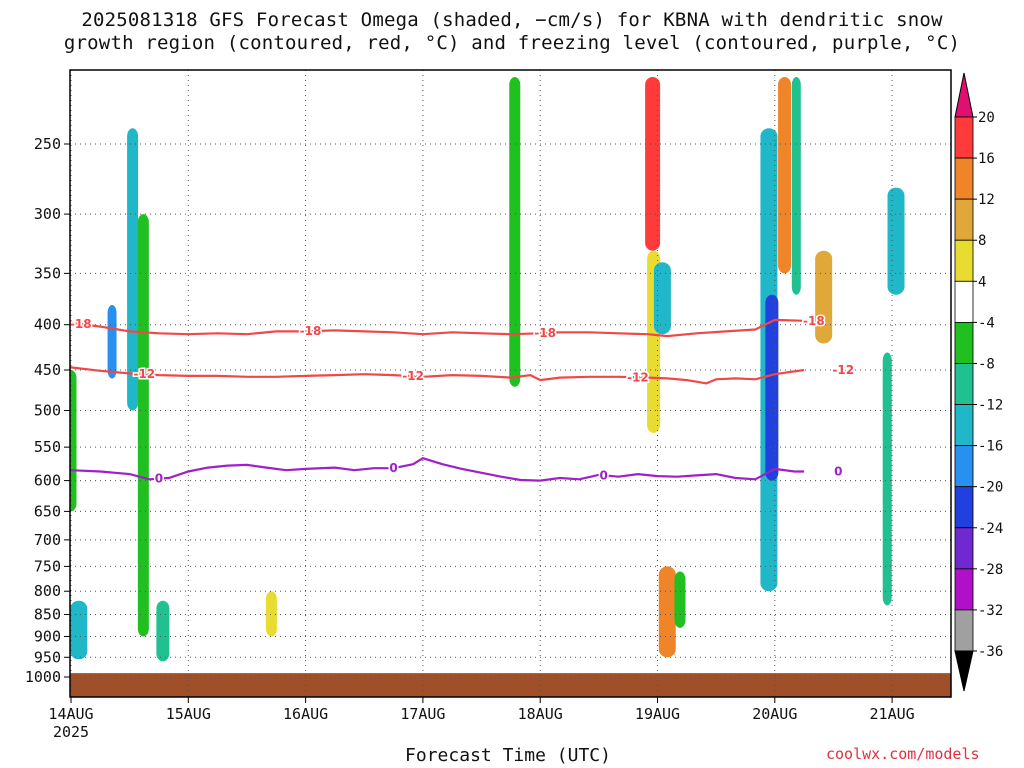 This screenshot has width=1024, height=768. Describe the element at coordinates (47, 481) in the screenshot. I see `y-tick-label: 600` at that location.